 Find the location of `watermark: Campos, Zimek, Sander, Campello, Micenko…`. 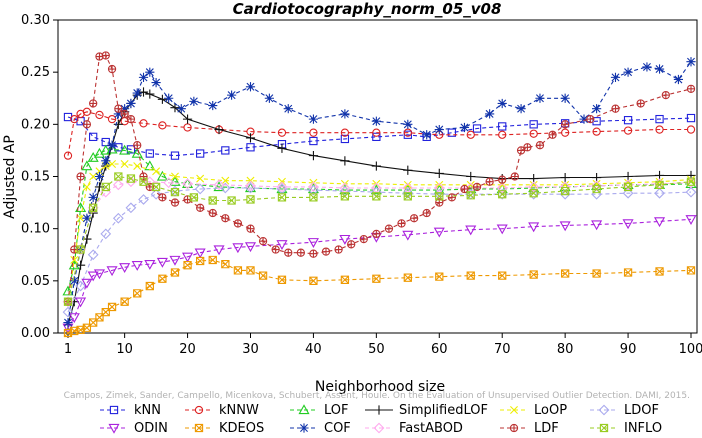

watermark: Campos, Zimek, Sander, Campello, Micenko… is located at coordinates (377, 396).